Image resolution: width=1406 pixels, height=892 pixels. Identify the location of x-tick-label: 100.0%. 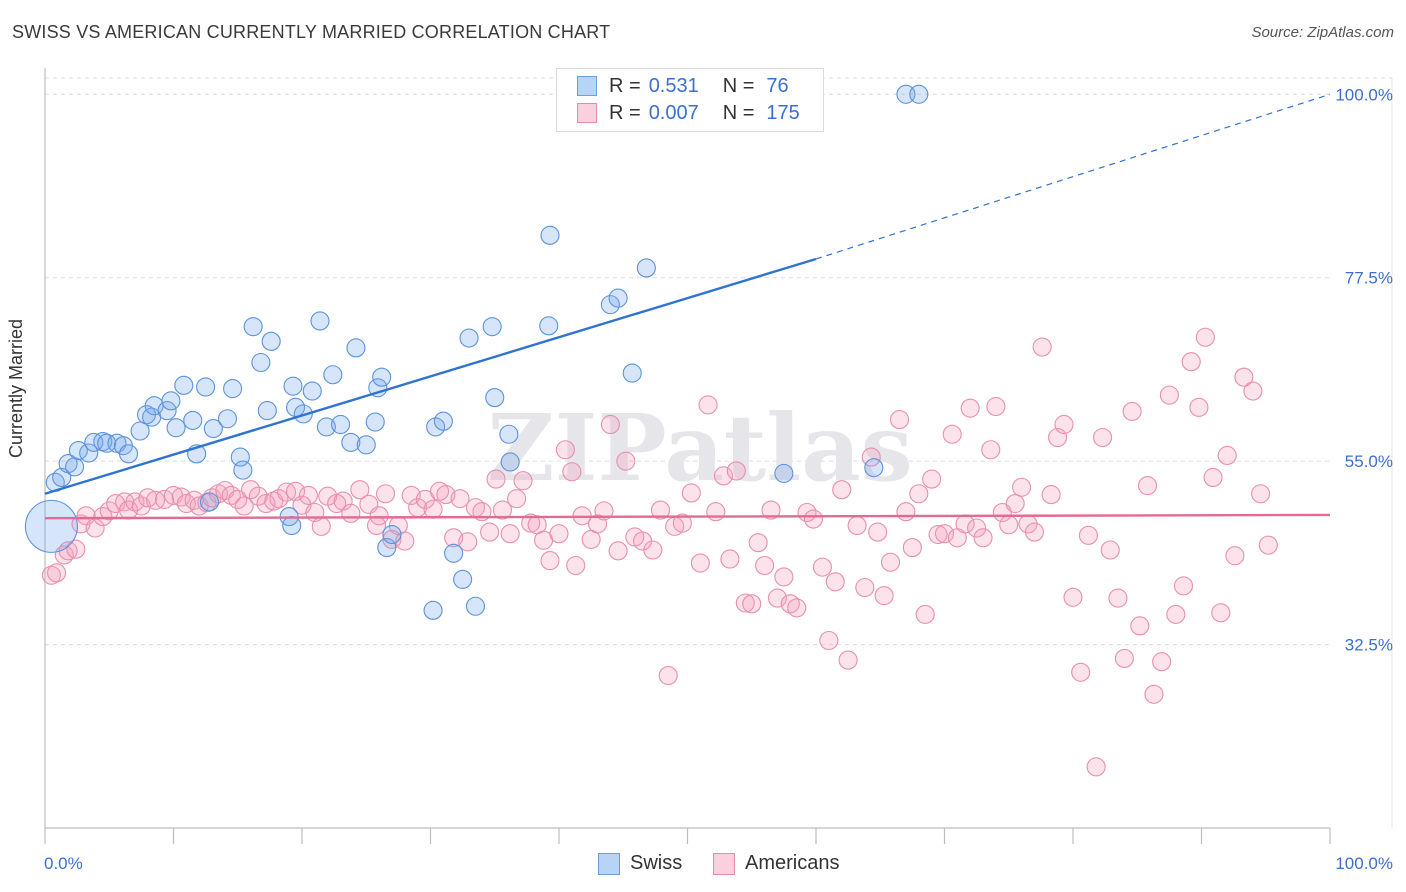
(1364, 863).